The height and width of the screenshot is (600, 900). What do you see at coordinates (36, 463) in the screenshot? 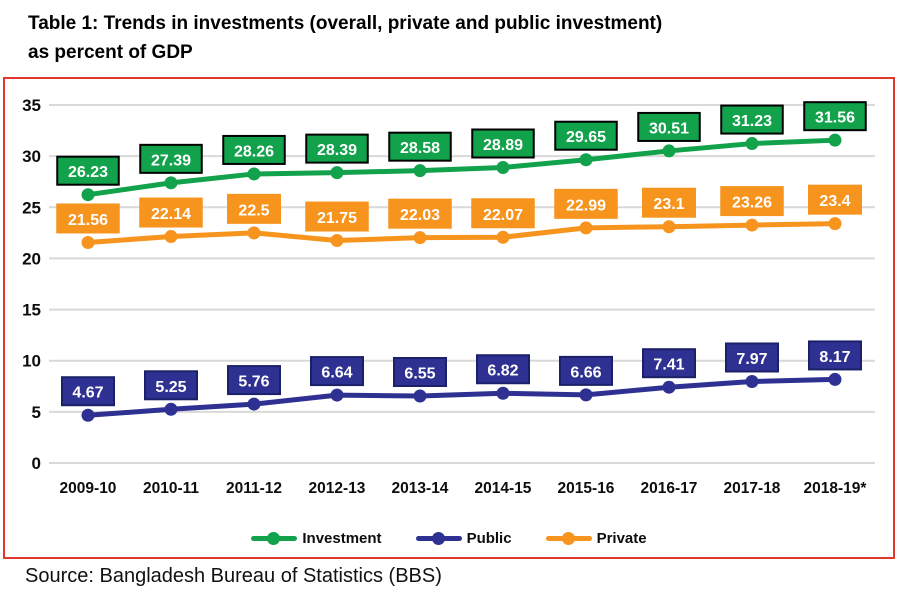
I see `y-axis-tick-label: 0` at bounding box center [36, 463].